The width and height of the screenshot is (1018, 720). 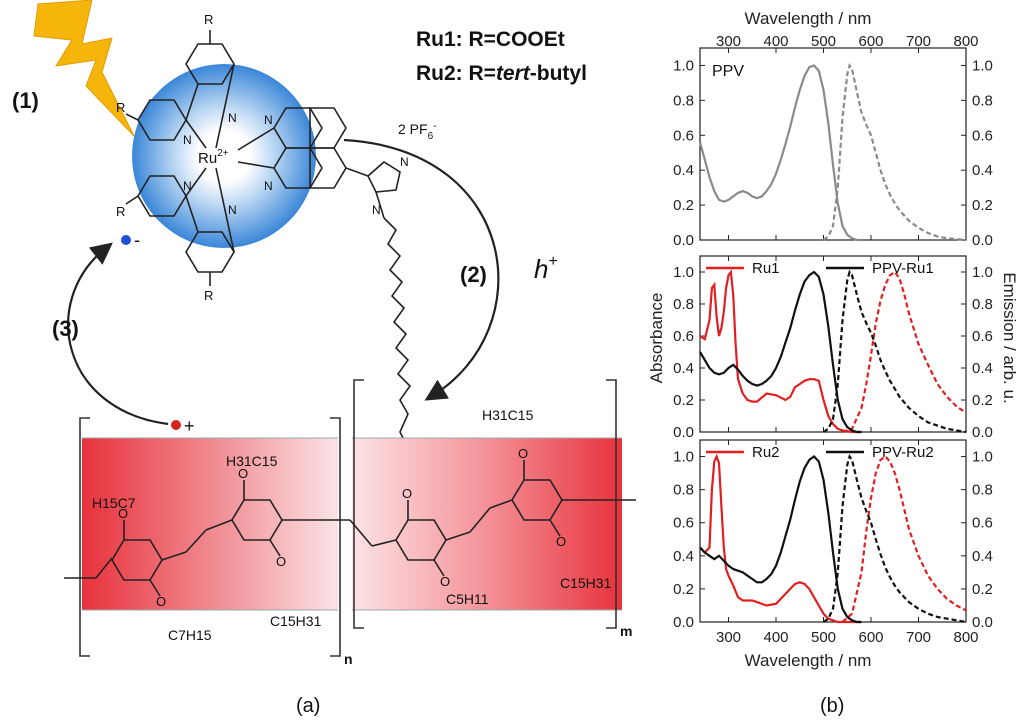 What do you see at coordinates (808, 660) in the screenshot?
I see `bottom-x-axis-label: Wavelength / nm` at bounding box center [808, 660].